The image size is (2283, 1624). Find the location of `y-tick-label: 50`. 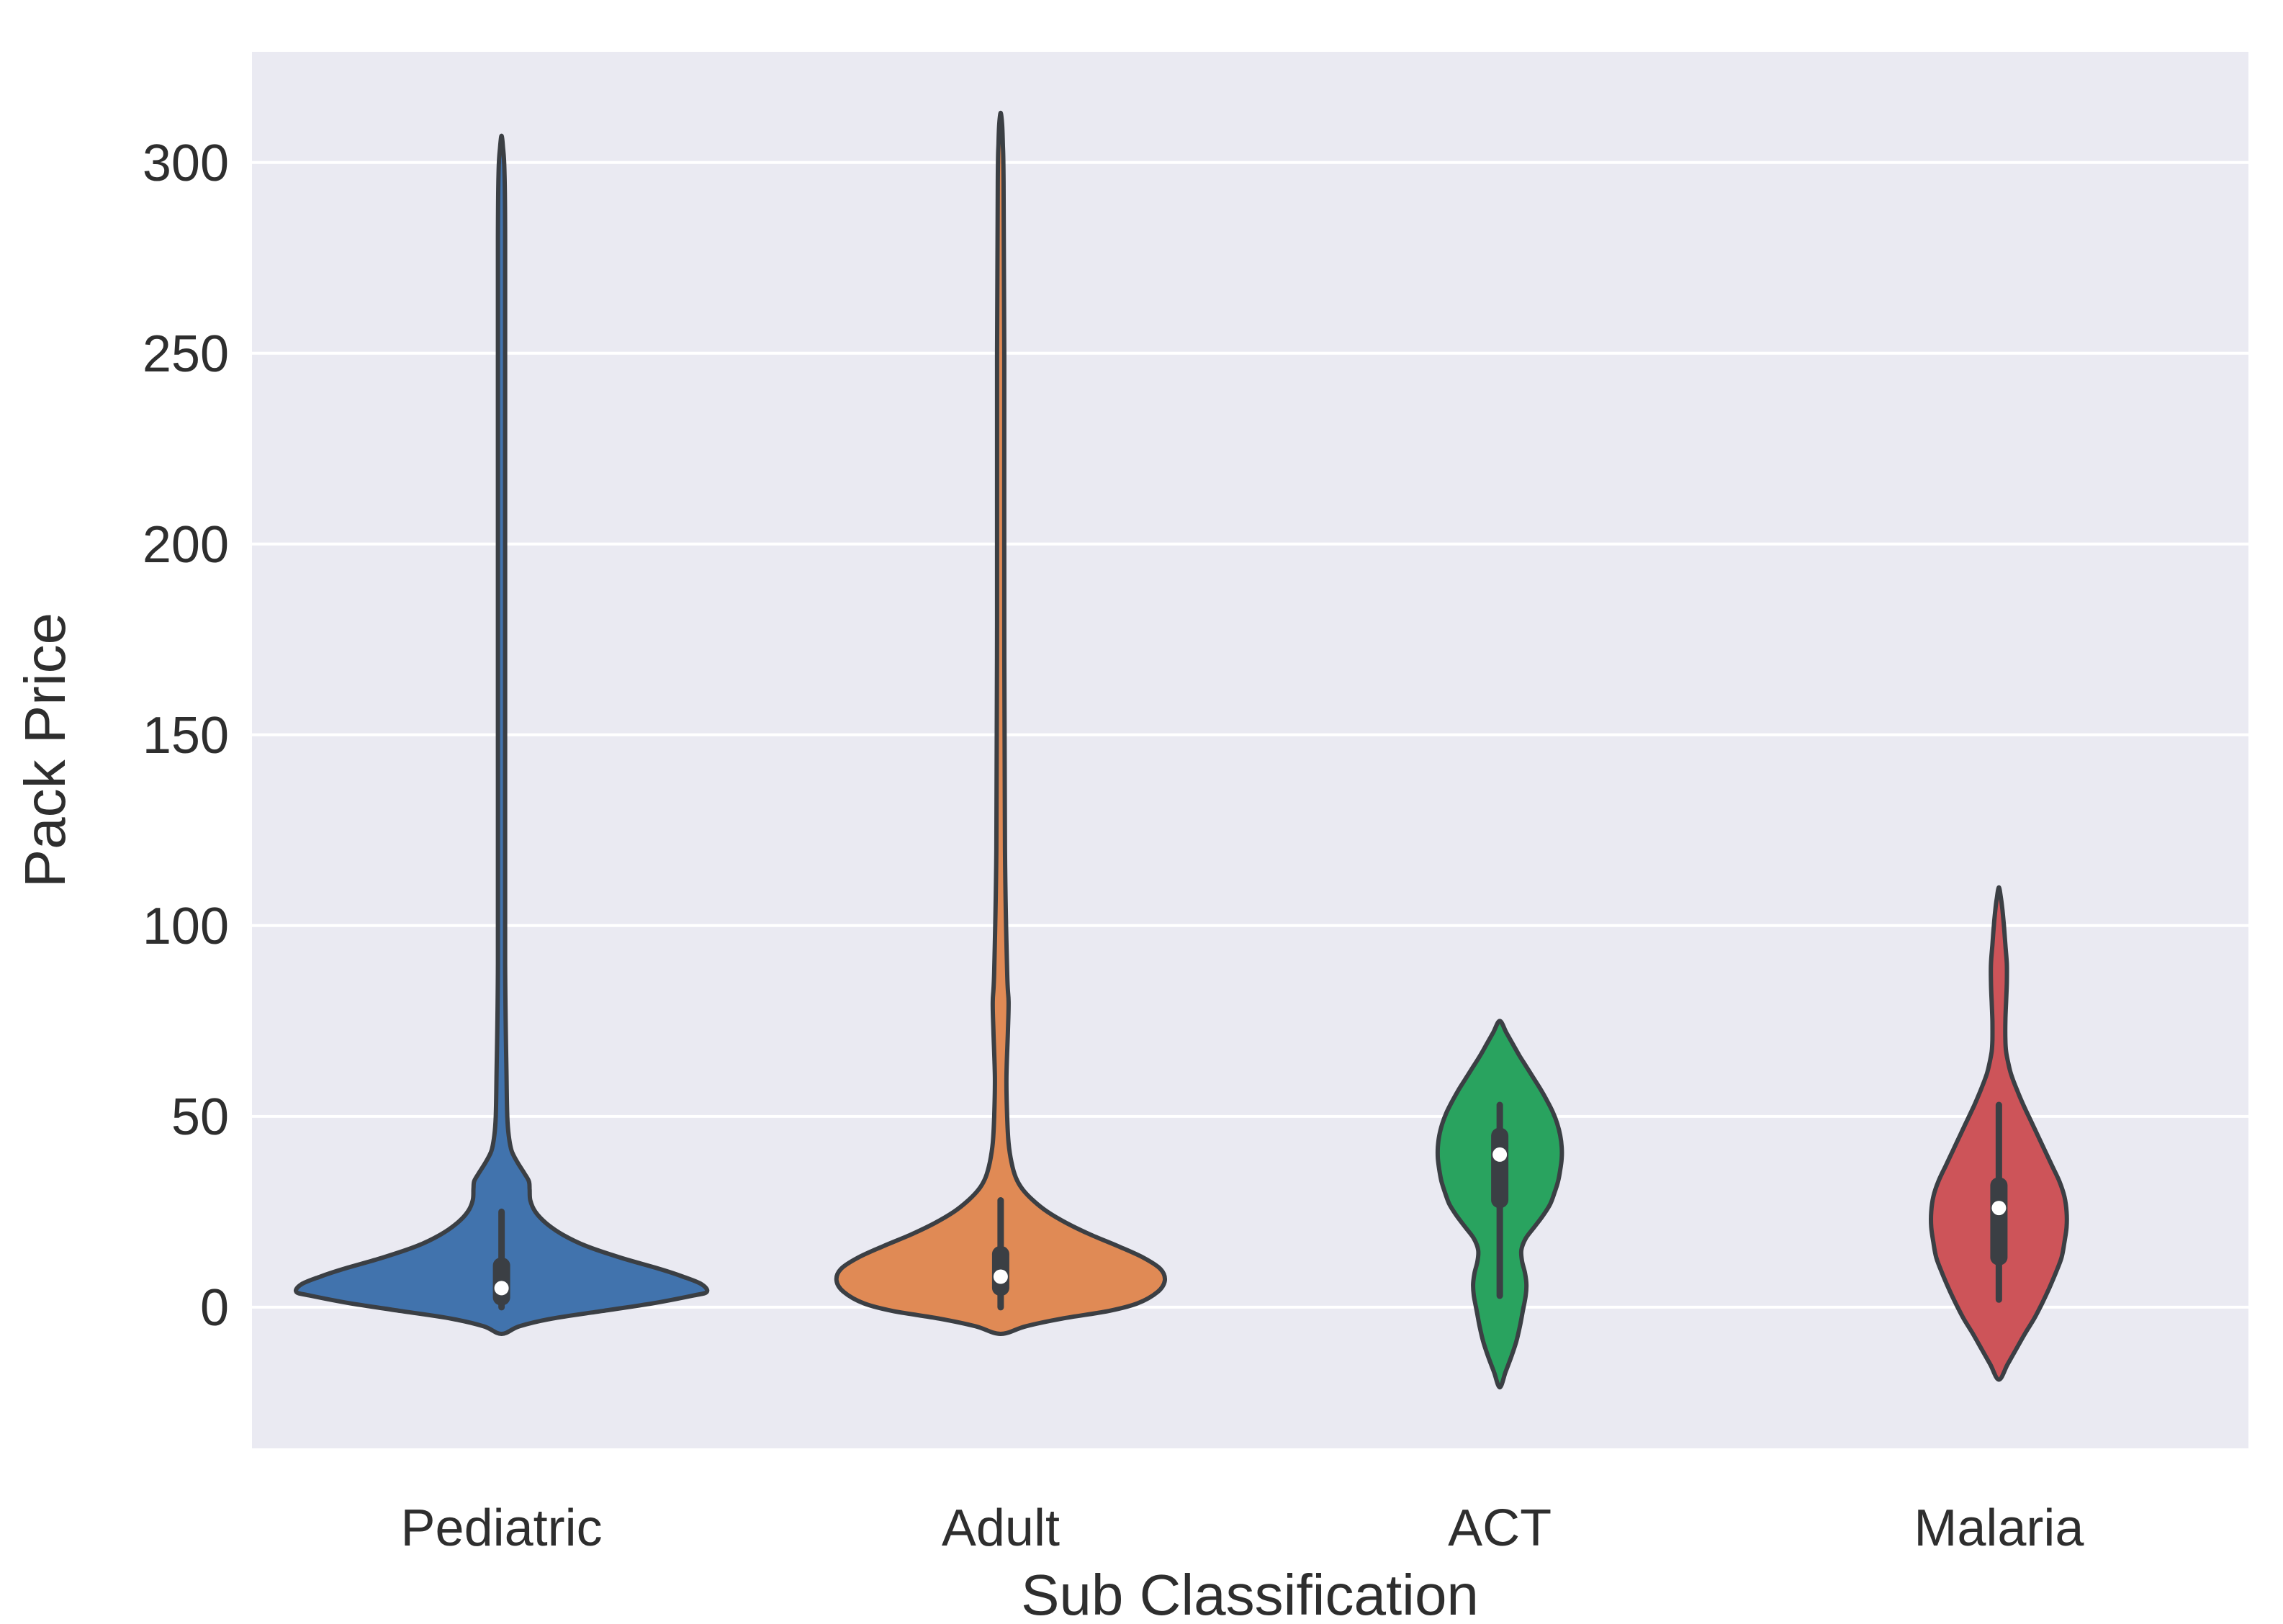

y-tick-label: 50 is located at coordinates (200, 1117).